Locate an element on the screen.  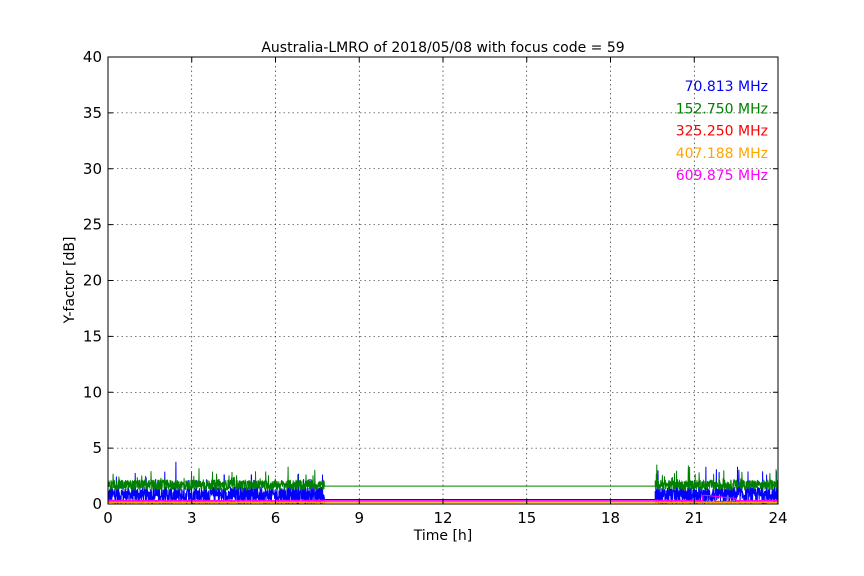
legend-entry: 609.875 MHz is located at coordinates (722, 176).